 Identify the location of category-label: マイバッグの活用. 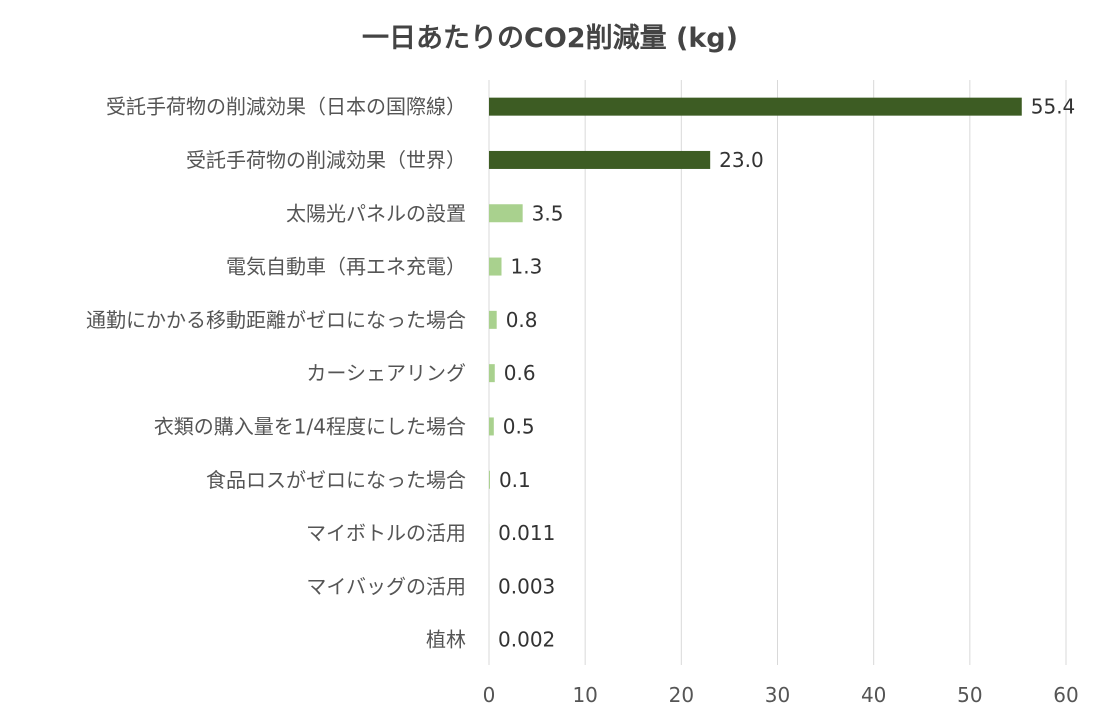
(386, 586).